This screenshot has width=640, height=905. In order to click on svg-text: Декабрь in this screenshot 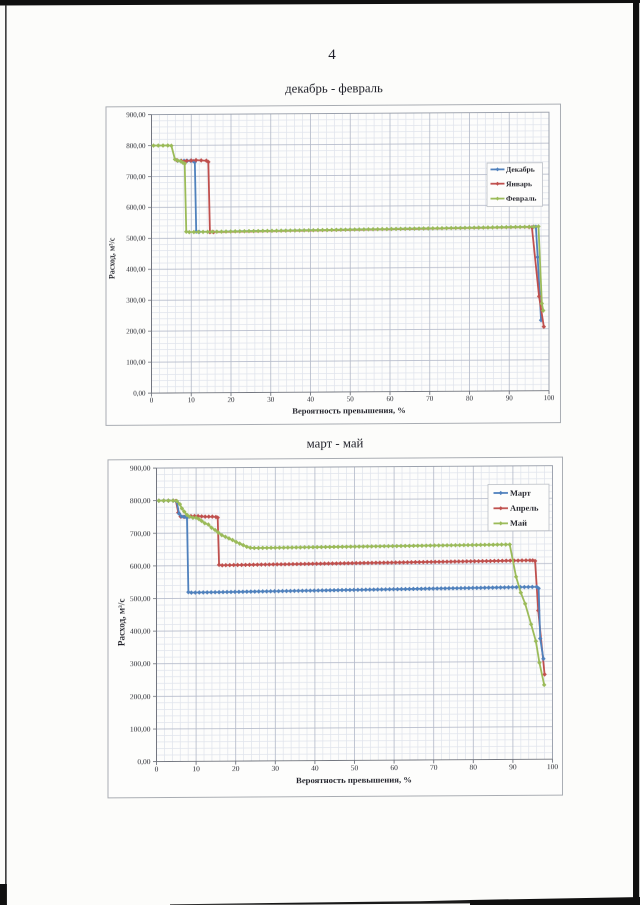, I will do `click(520, 169)`.